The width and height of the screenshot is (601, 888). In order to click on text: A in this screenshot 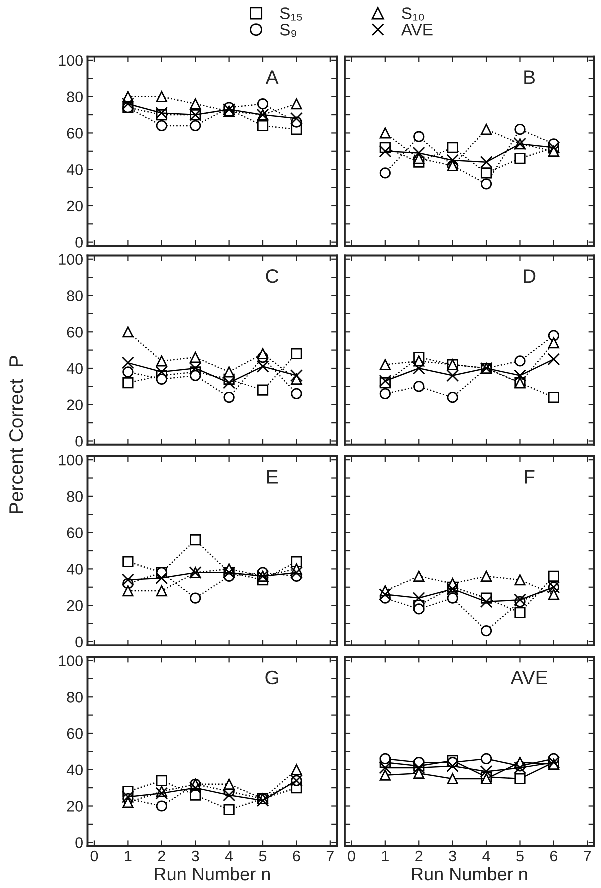, I will do `click(272, 77)`.